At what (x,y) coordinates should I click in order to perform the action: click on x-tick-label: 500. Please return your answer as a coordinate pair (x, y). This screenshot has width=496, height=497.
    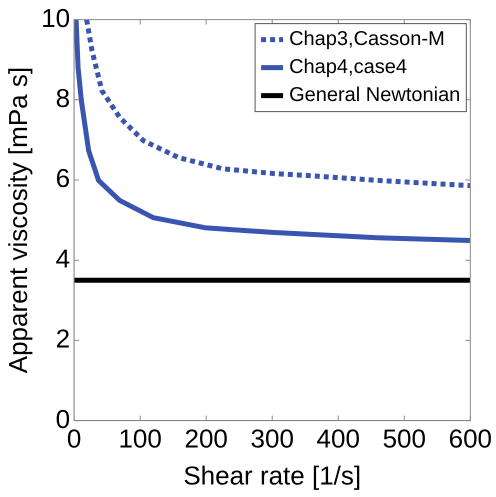
    Looking at the image, I should click on (404, 438).